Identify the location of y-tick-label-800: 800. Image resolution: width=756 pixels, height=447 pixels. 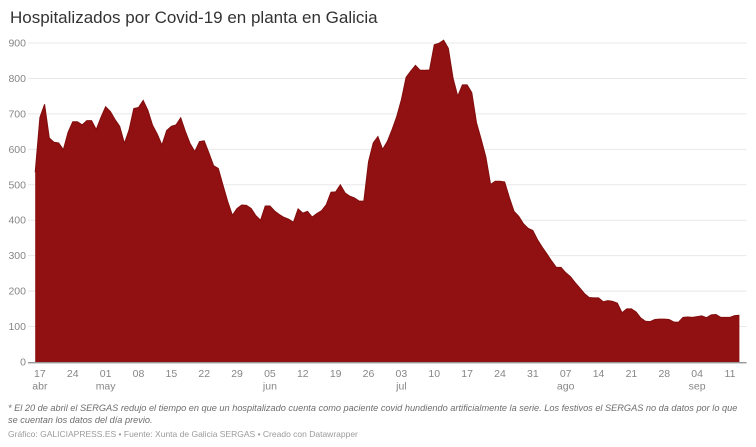
(17, 79).